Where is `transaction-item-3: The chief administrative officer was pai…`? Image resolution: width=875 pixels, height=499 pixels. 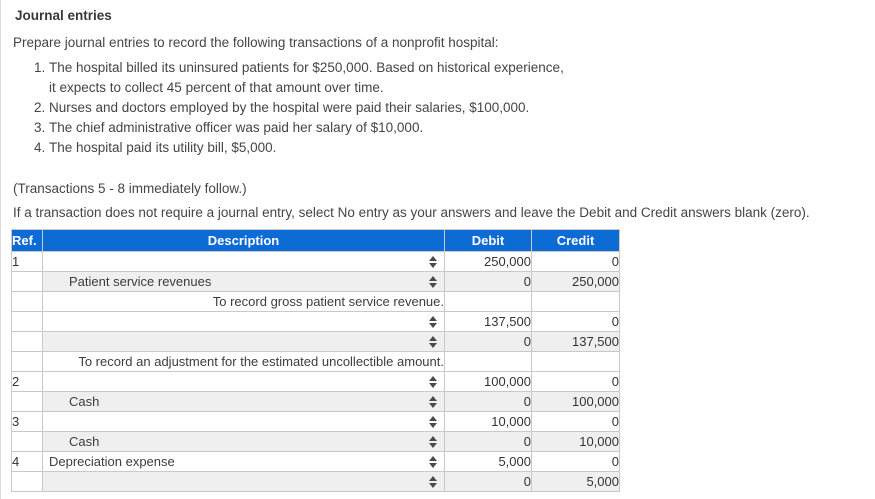 transaction-item-3: The chief administrative officer was pai… is located at coordinates (462, 128).